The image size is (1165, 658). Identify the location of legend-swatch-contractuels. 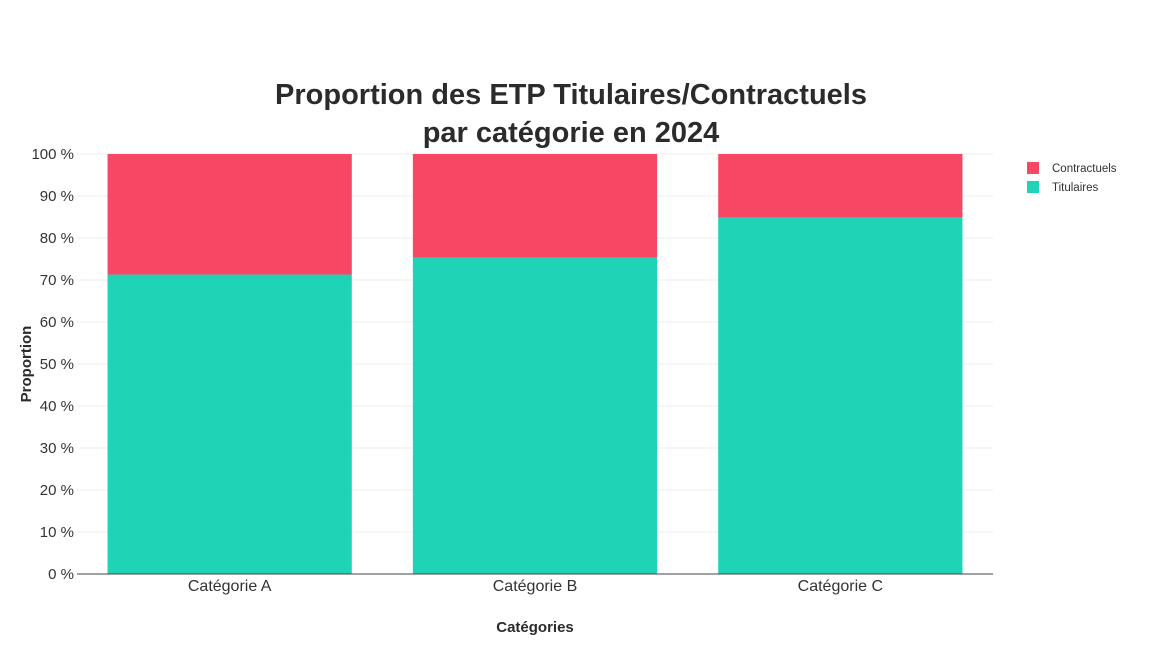
(1033, 168).